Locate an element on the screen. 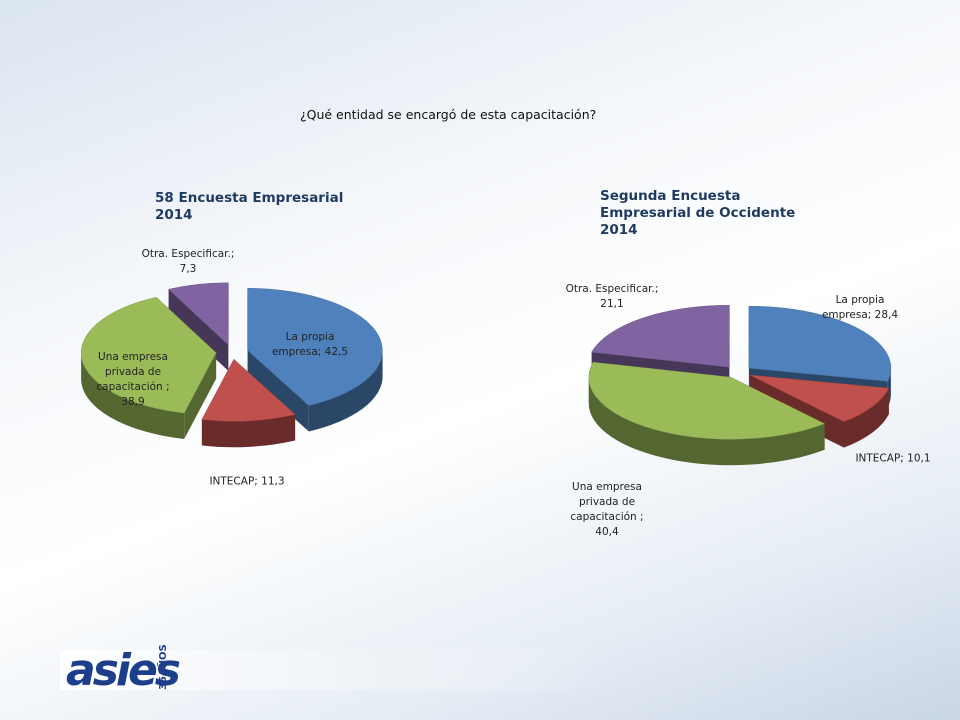 Image resolution: width=960 pixels, height=720 pixels. slice-value: 40,4 is located at coordinates (607, 532).